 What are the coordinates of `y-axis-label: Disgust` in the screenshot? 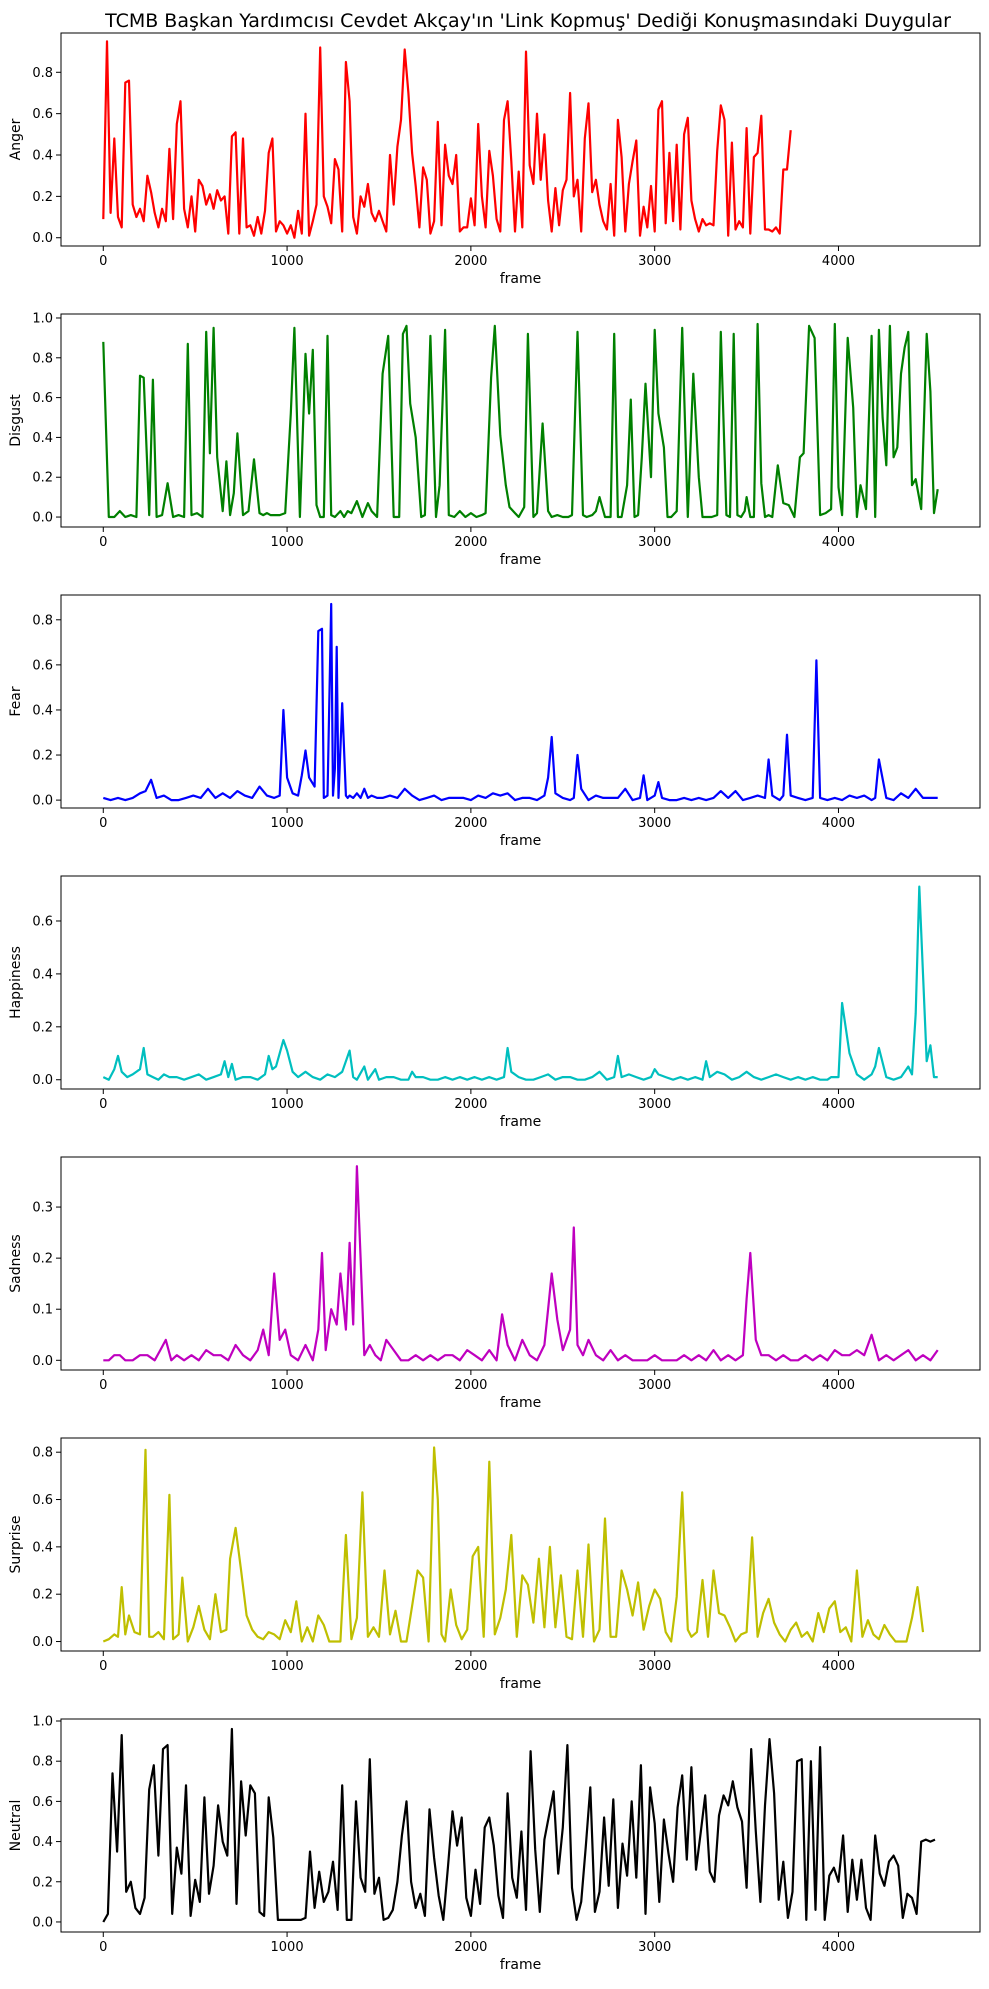 It's located at (16, 420).